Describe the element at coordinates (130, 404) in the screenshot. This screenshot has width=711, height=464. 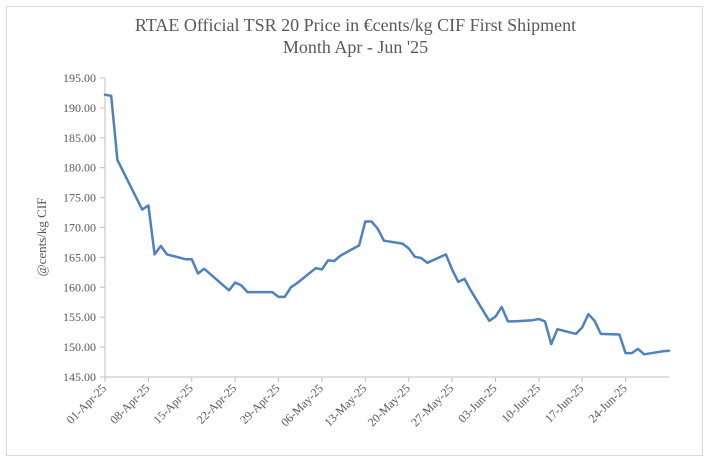
I see `x-tick-label: 08-Apr-25` at that location.